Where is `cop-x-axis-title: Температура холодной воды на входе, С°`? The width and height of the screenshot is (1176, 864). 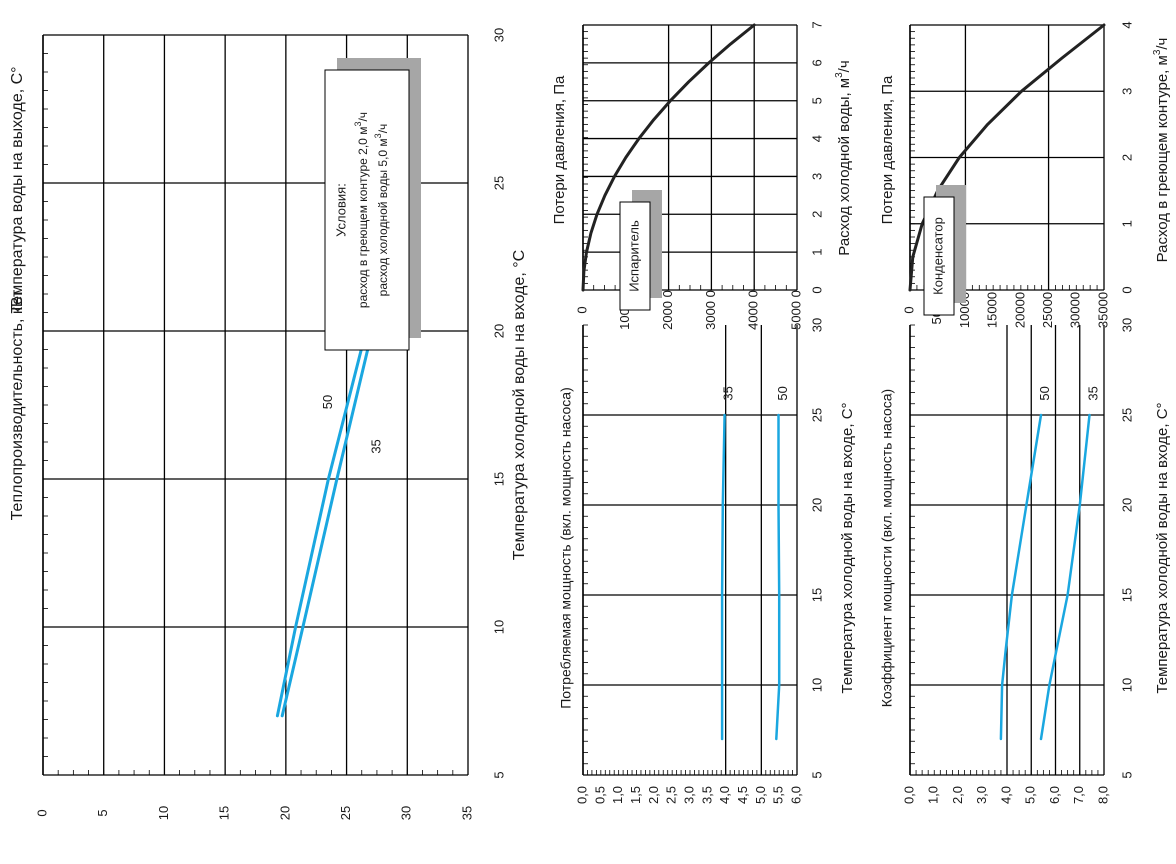 cop-x-axis-title: Температура холодной воды на входе, С° is located at coordinates (1162, 547).